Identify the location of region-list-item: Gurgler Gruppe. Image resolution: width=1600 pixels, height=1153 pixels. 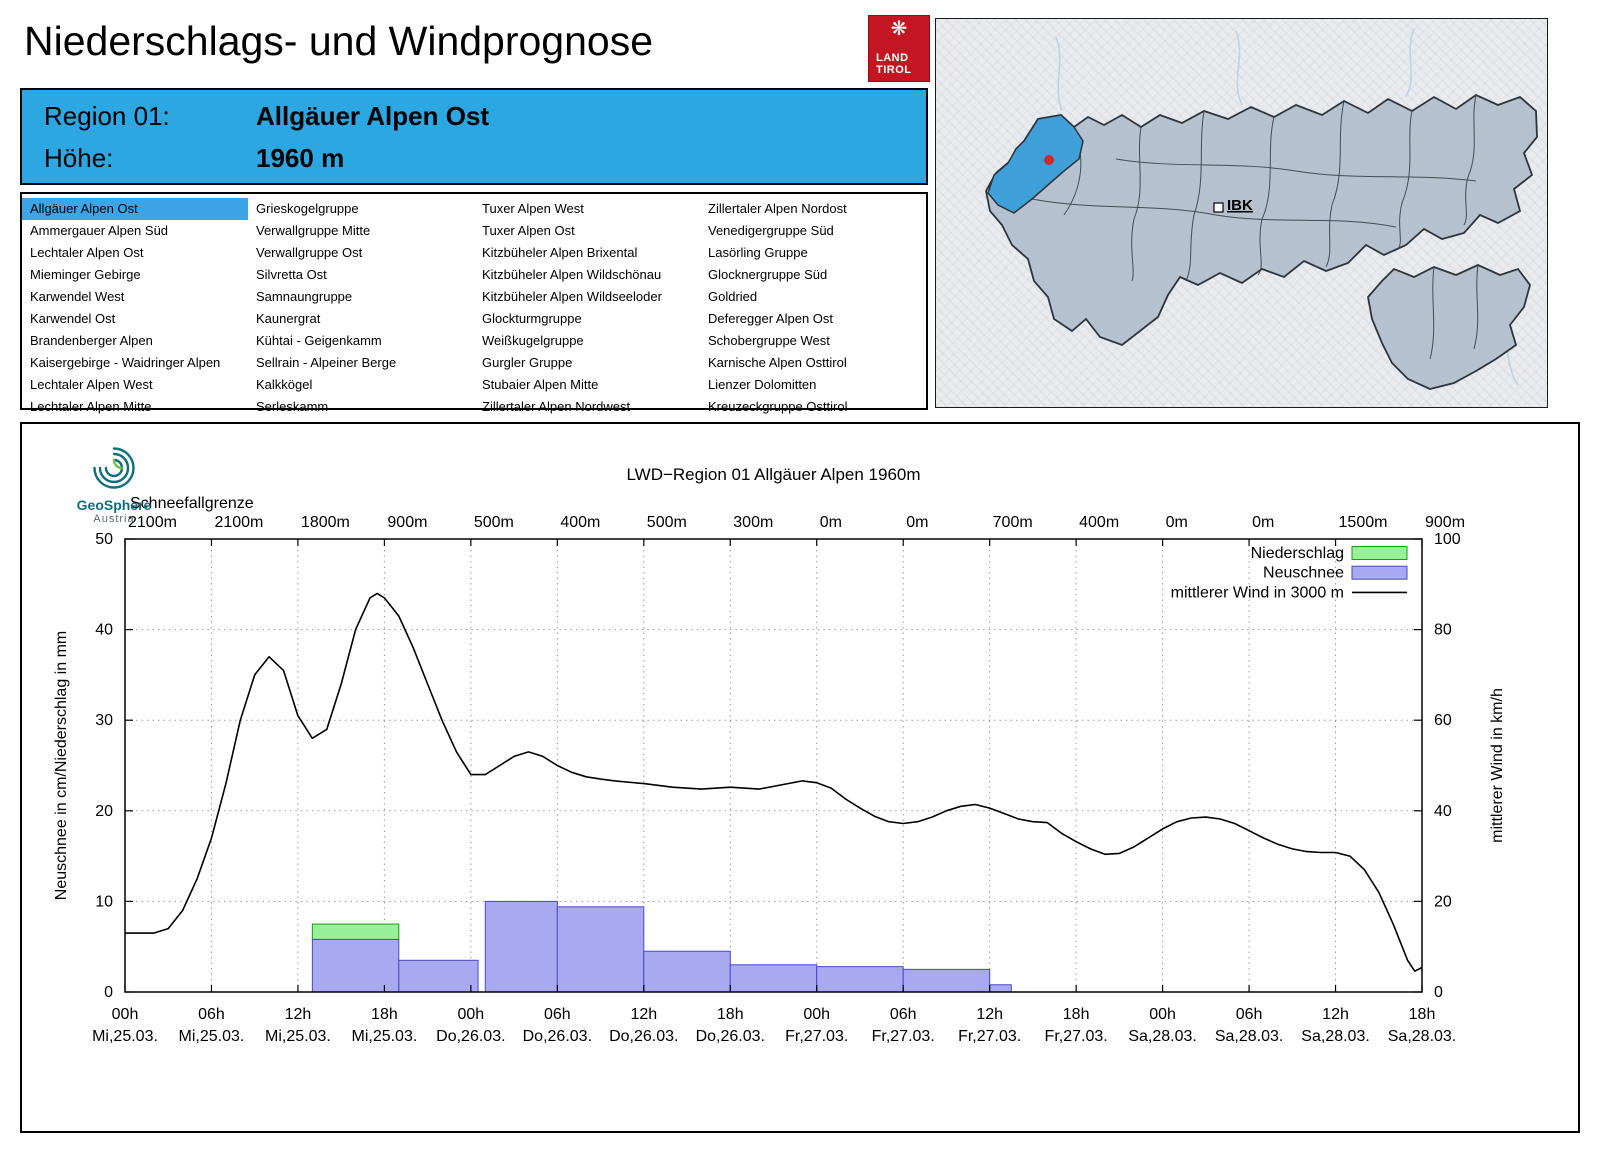
(527, 362).